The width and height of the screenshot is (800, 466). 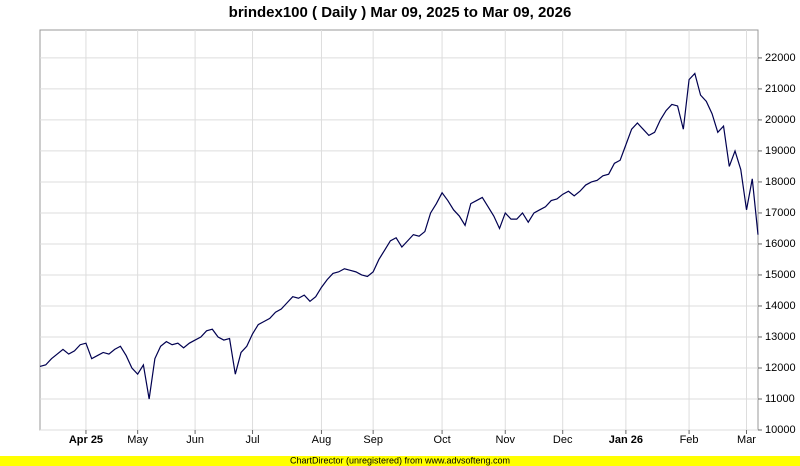 I want to click on x-tick-label: Mar, so click(x=746, y=440).